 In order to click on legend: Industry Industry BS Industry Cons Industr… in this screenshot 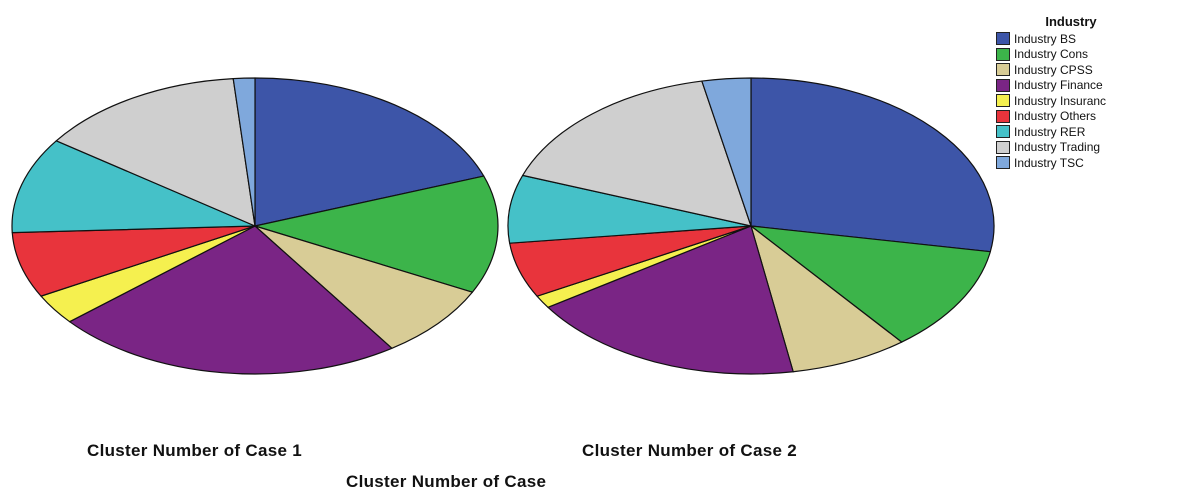, I will do `click(1086, 92)`.